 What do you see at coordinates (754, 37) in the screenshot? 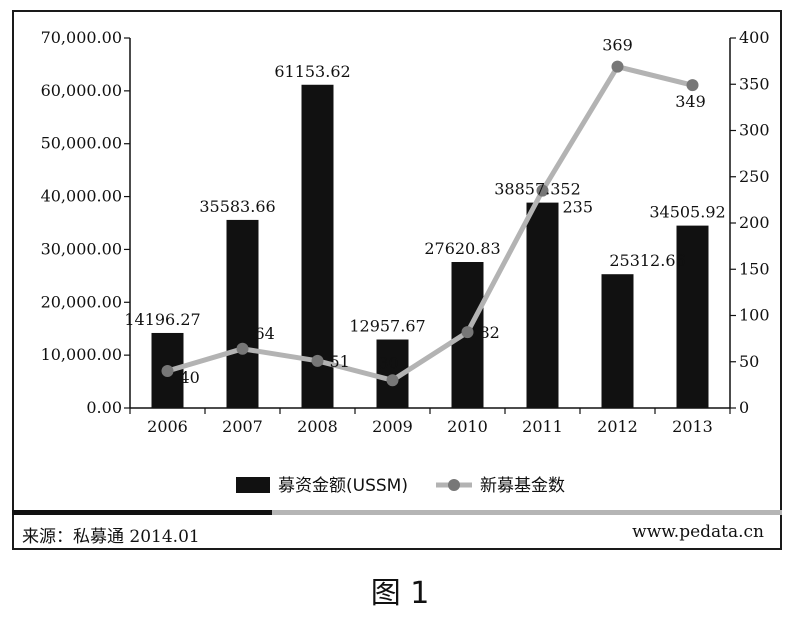
I see `right-axis-tick-label: 400` at bounding box center [754, 37].